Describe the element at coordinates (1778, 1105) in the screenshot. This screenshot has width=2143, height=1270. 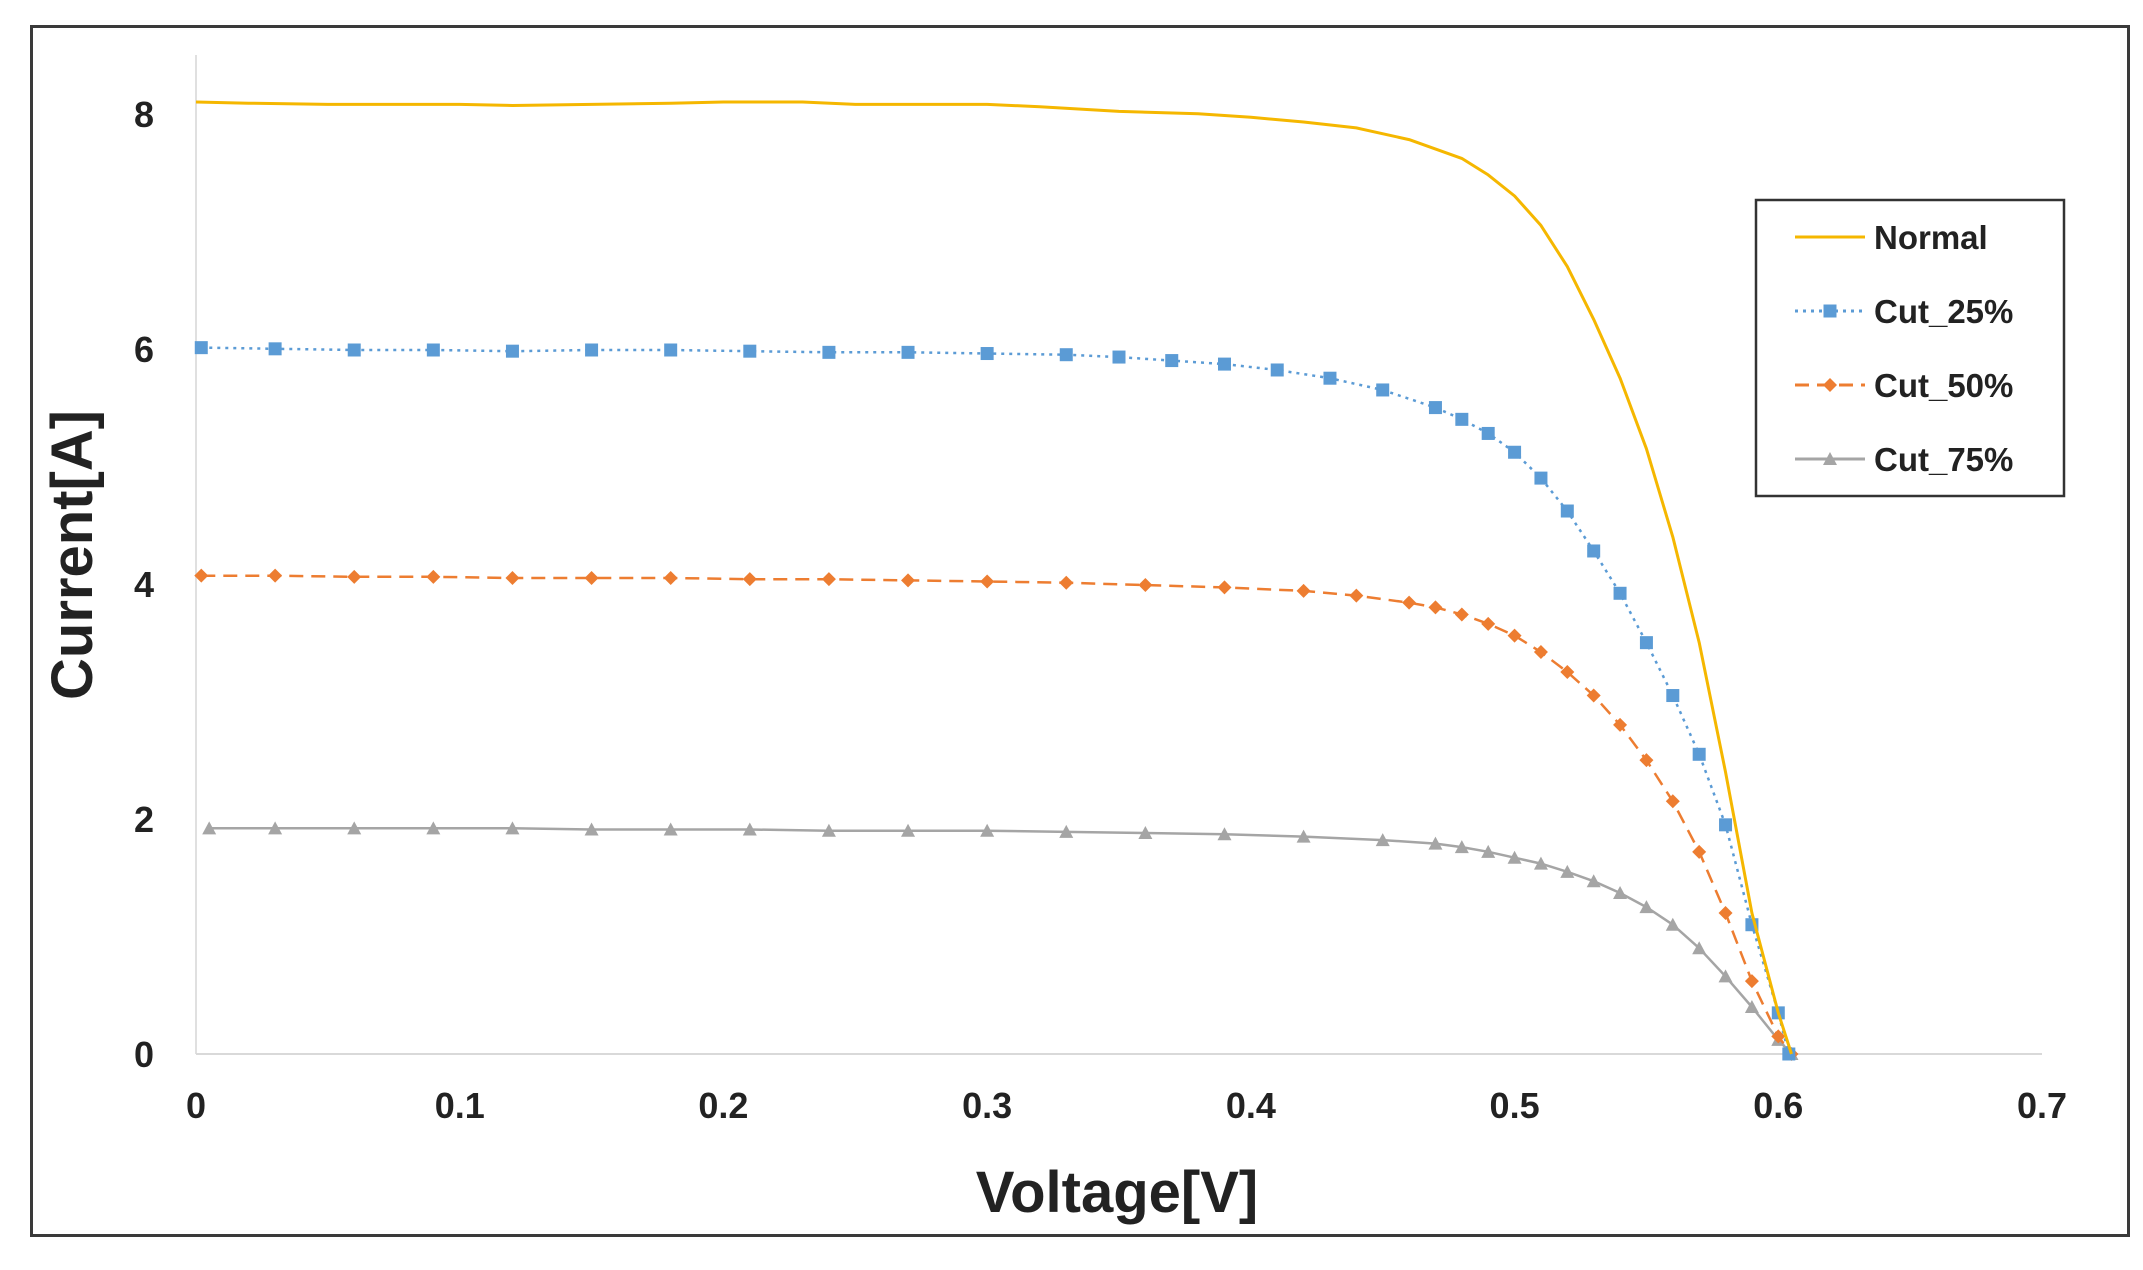
I see `x-tick-label: 0.6` at that location.